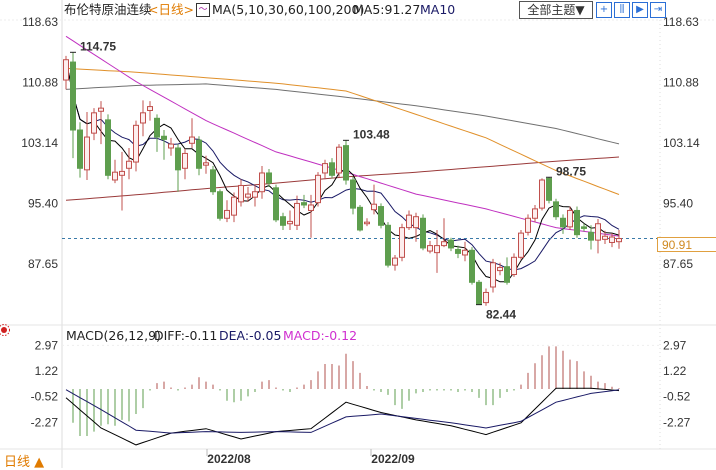 The width and height of the screenshot is (716, 470). What do you see at coordinates (387, 9) in the screenshot?
I see `ma5-value: MA5:91.27` at bounding box center [387, 9].